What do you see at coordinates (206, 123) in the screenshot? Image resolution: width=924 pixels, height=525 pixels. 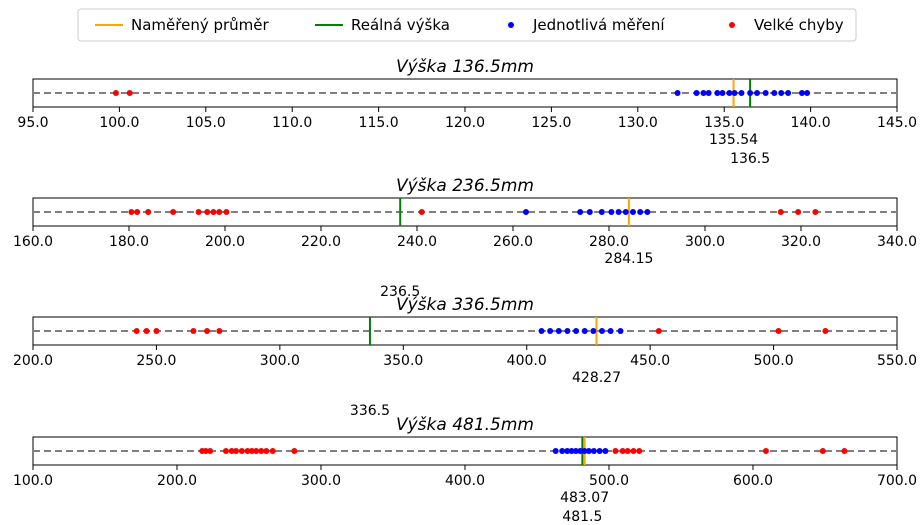 I see `x-tick-label: 105.0` at bounding box center [206, 123].